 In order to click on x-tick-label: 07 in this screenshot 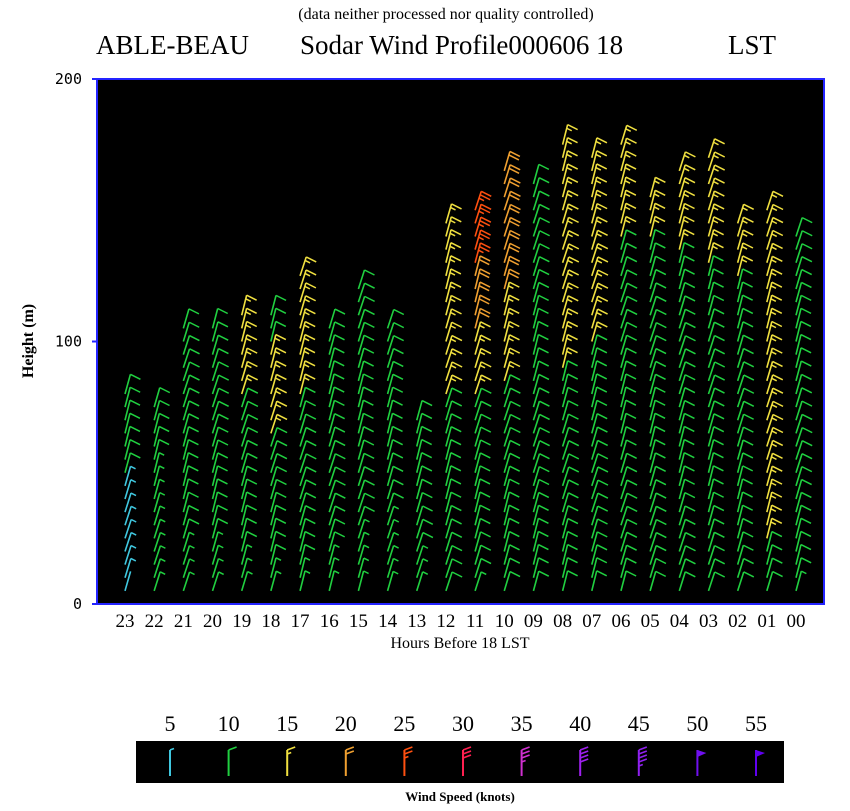, I will do `click(591, 621)`.